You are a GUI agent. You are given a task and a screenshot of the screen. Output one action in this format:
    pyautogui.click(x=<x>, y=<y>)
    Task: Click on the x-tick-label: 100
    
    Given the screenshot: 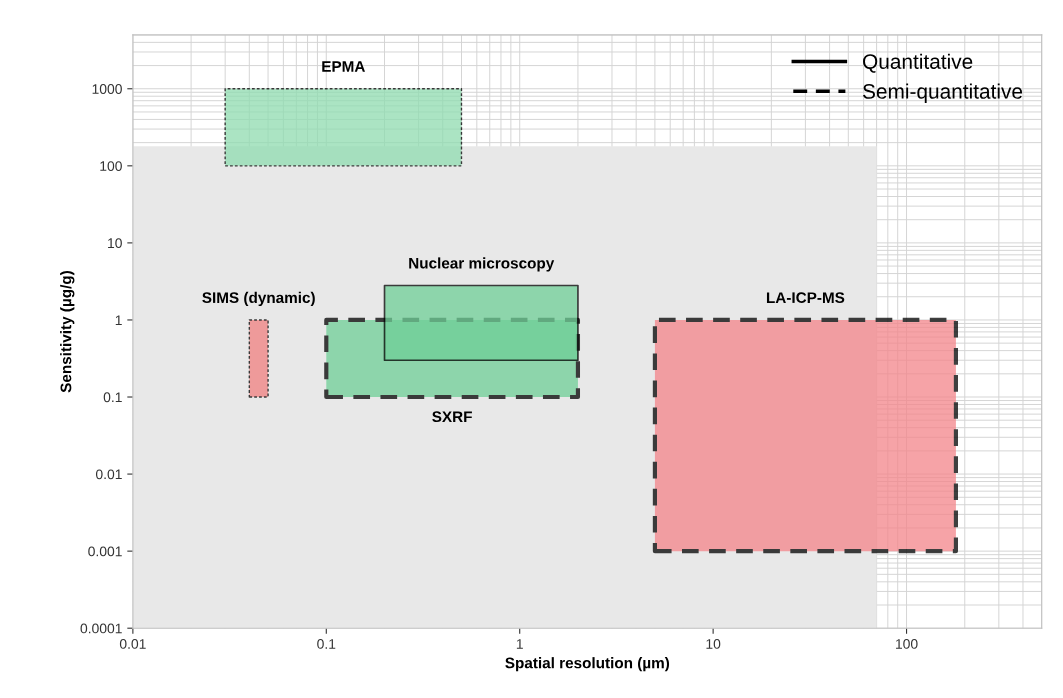 What is the action you would take?
    pyautogui.click(x=907, y=643)
    